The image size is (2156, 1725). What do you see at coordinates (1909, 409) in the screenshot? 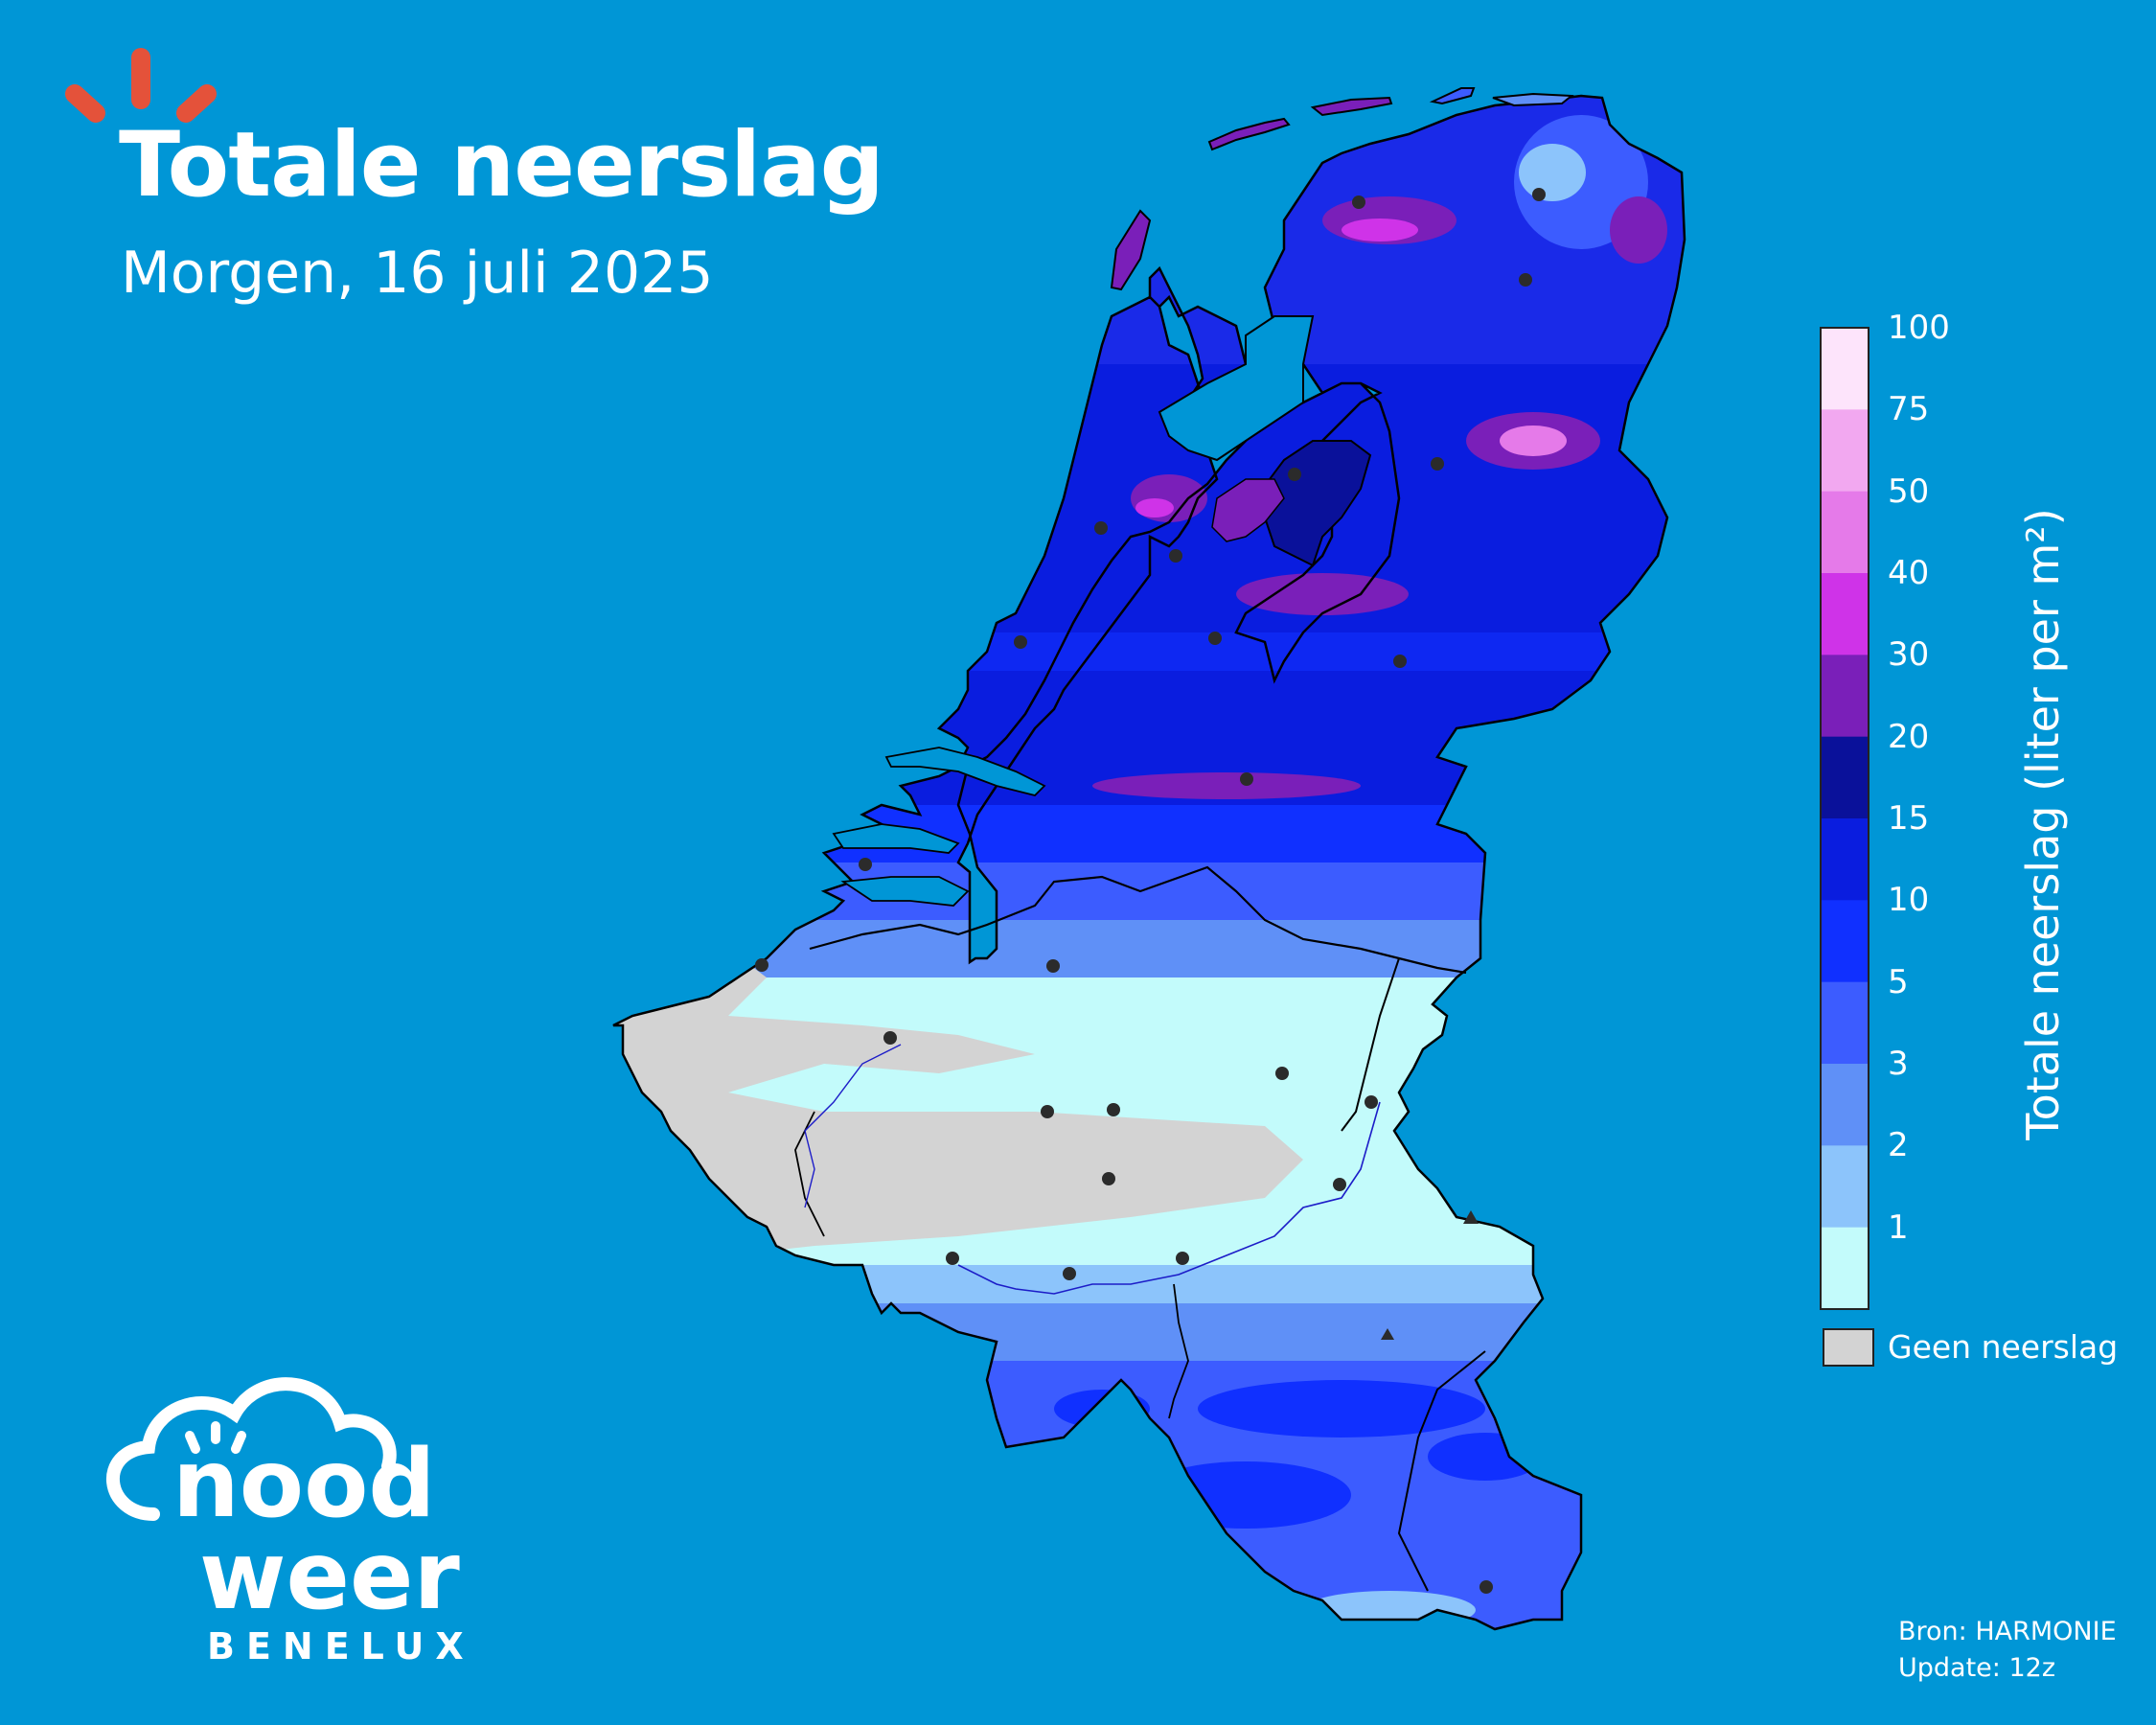
I see `legend-tick-label: 75` at bounding box center [1909, 409].